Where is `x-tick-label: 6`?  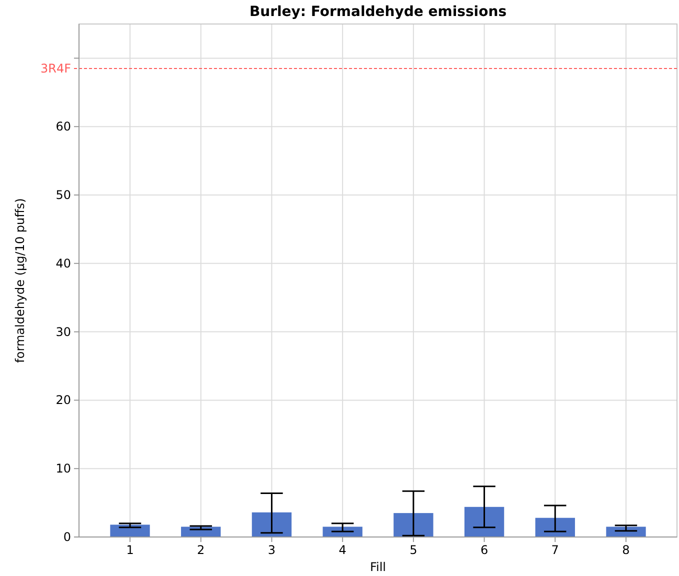
x-tick-label: 6 is located at coordinates (484, 550).